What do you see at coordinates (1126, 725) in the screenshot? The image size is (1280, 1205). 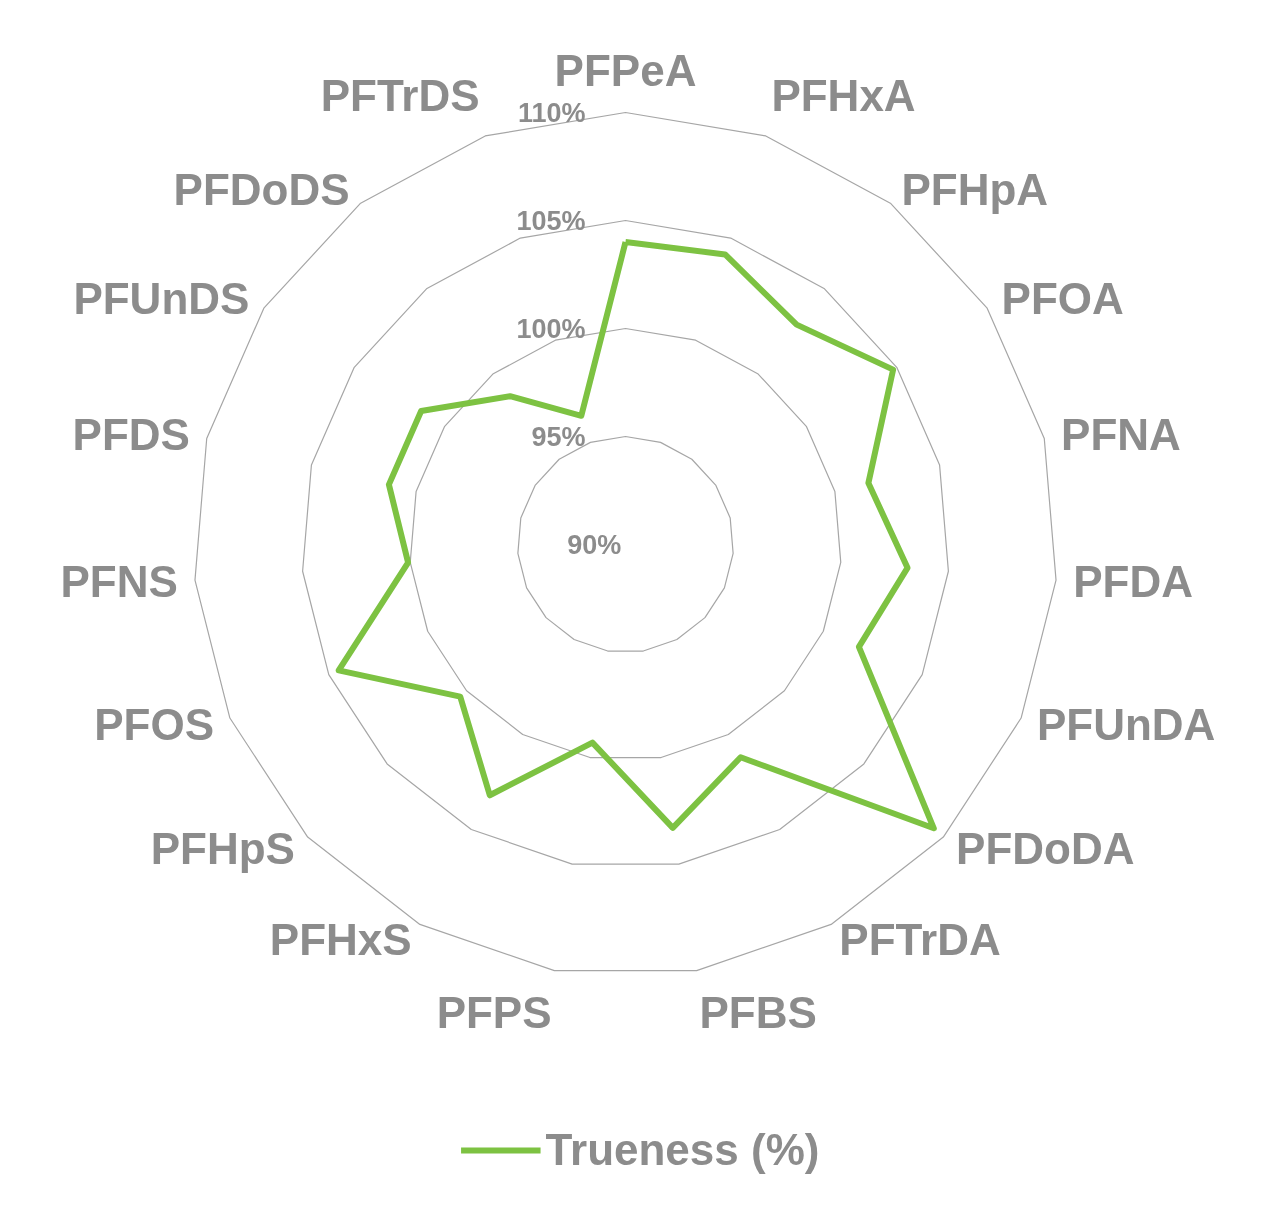 I see `spoke-label: PFUnDA` at bounding box center [1126, 725].